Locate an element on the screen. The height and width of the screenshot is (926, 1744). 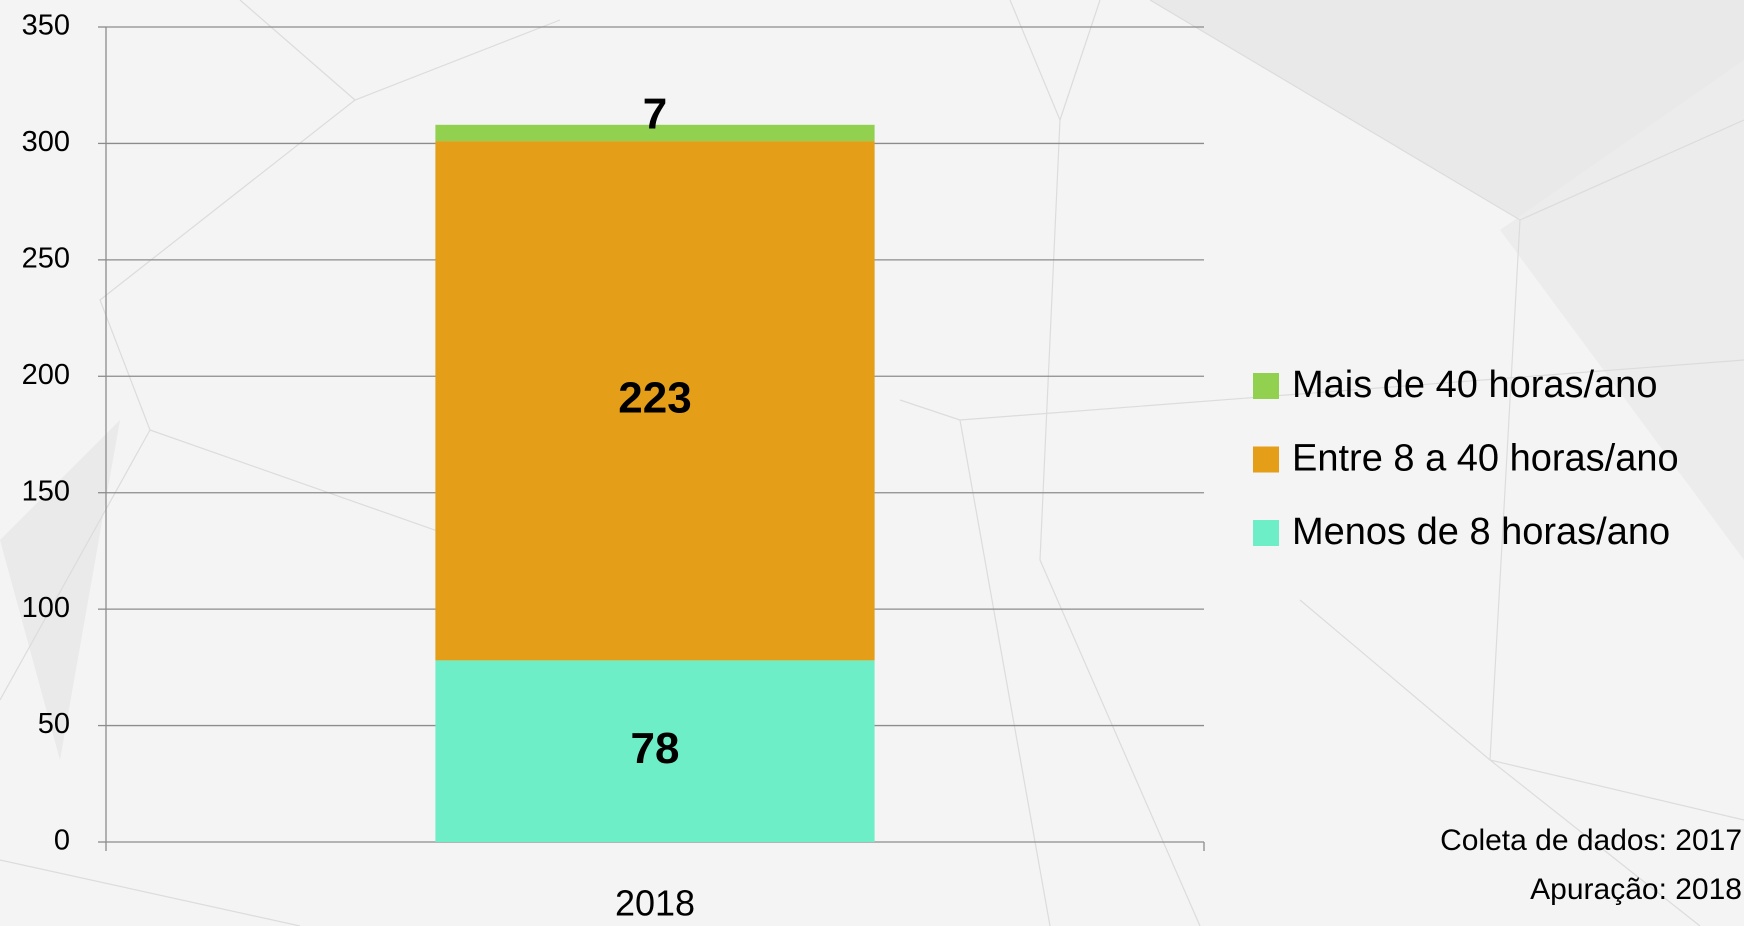
legend-label: Entre 8 a 40 horas/ano is located at coordinates (1485, 459).